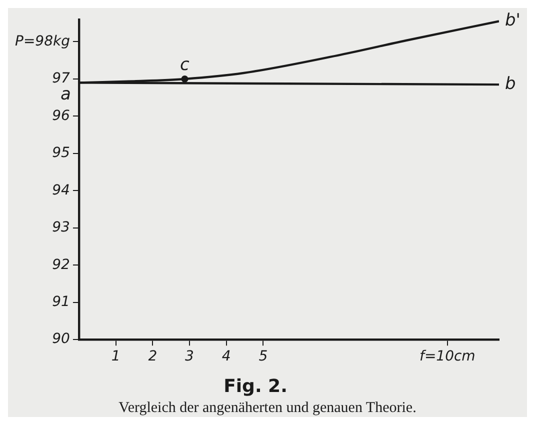  I want to click on y-tick-label: 90, so click(61, 339).